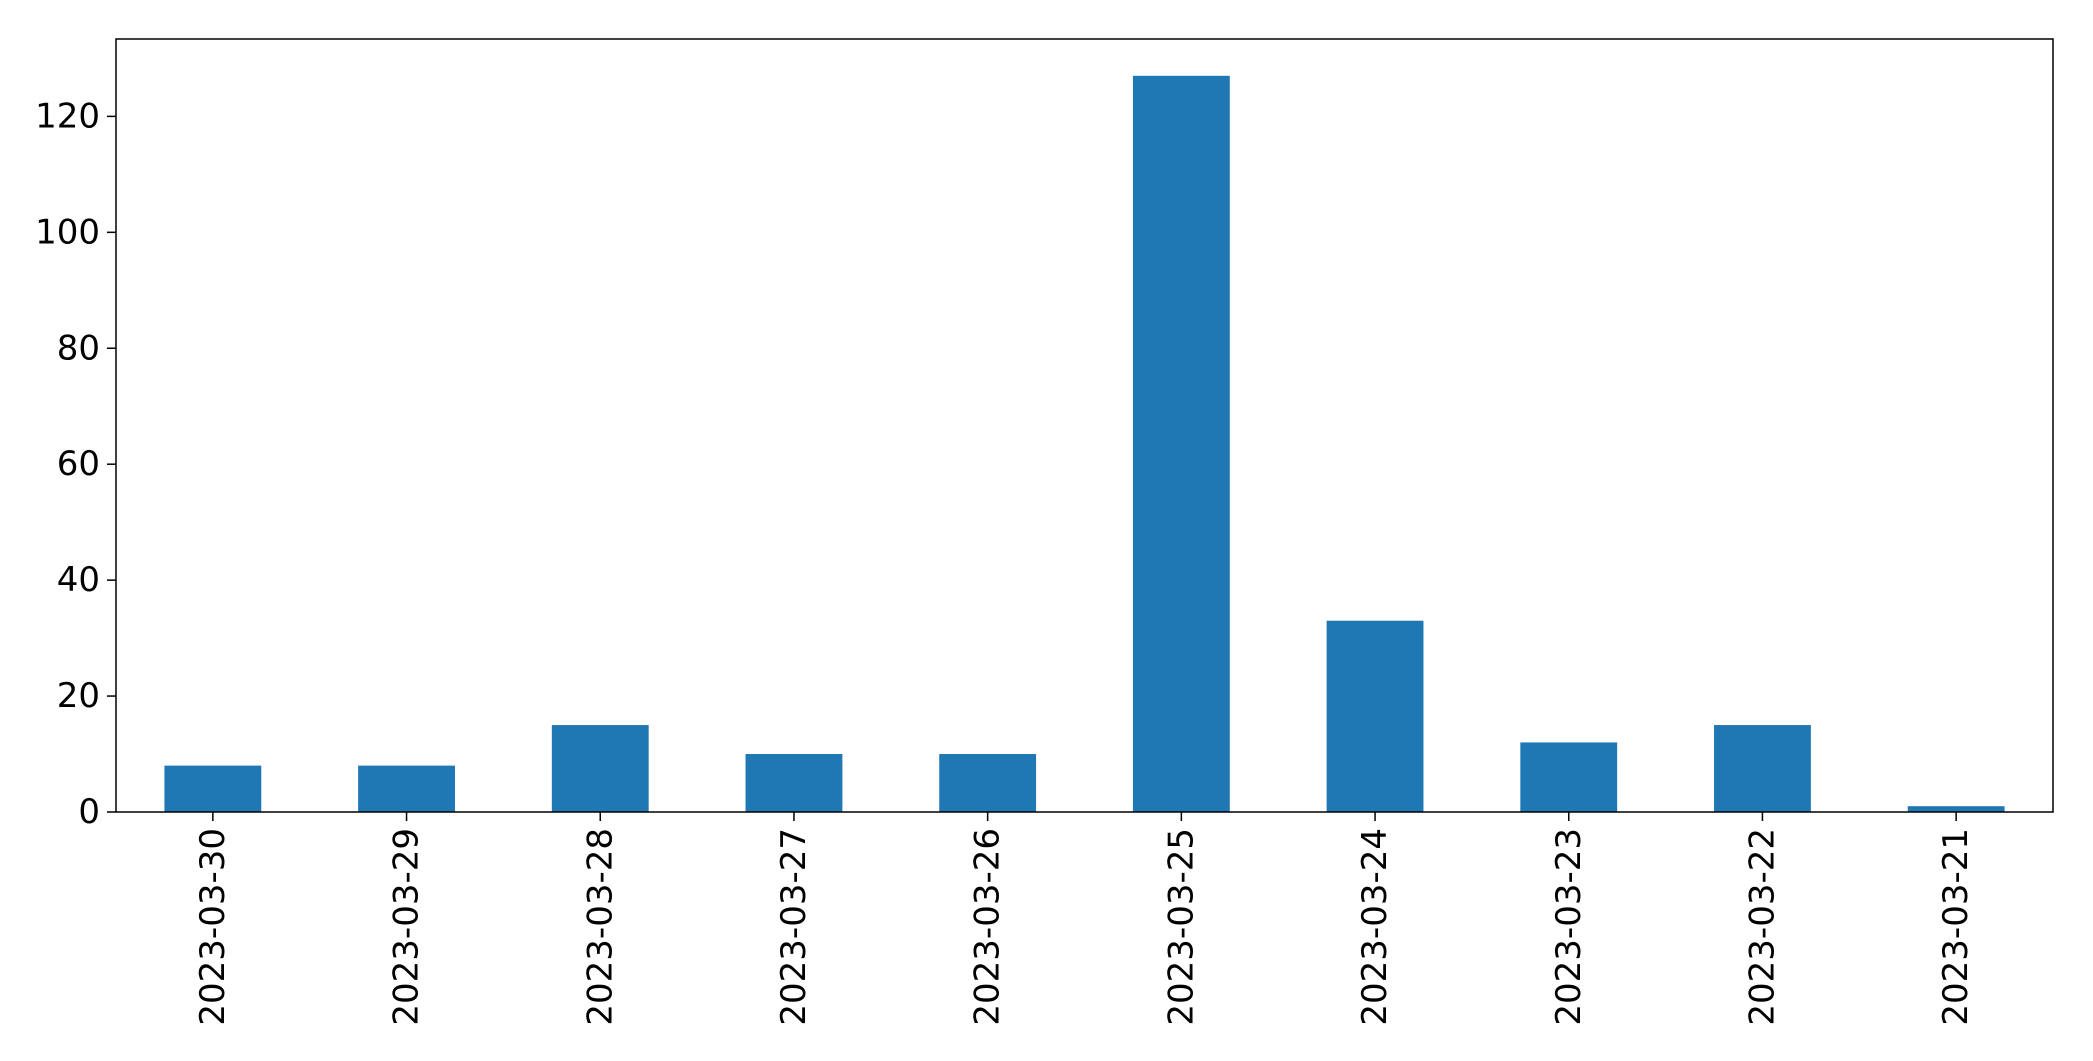 The height and width of the screenshot is (1061, 2093). Describe the element at coordinates (213, 927) in the screenshot. I see `x-tick-label: 2023-03-30` at that location.